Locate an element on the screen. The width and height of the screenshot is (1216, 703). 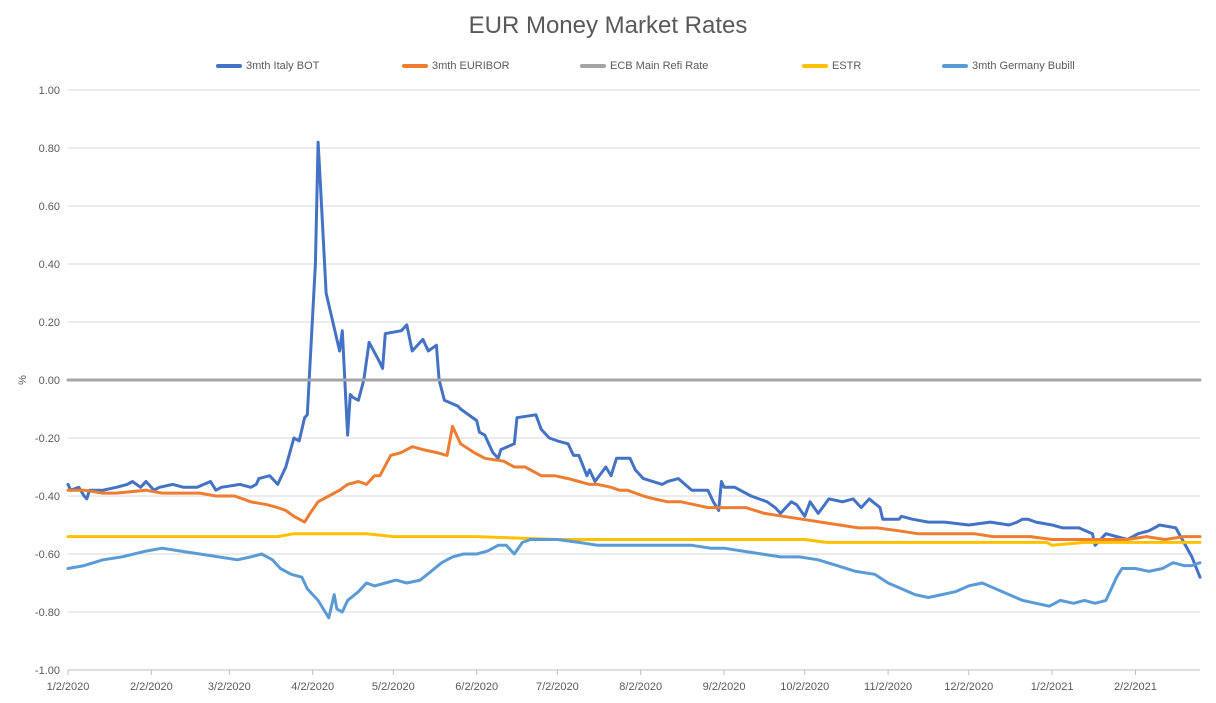
x-tick-label: 1/2/2020 is located at coordinates (68, 687).